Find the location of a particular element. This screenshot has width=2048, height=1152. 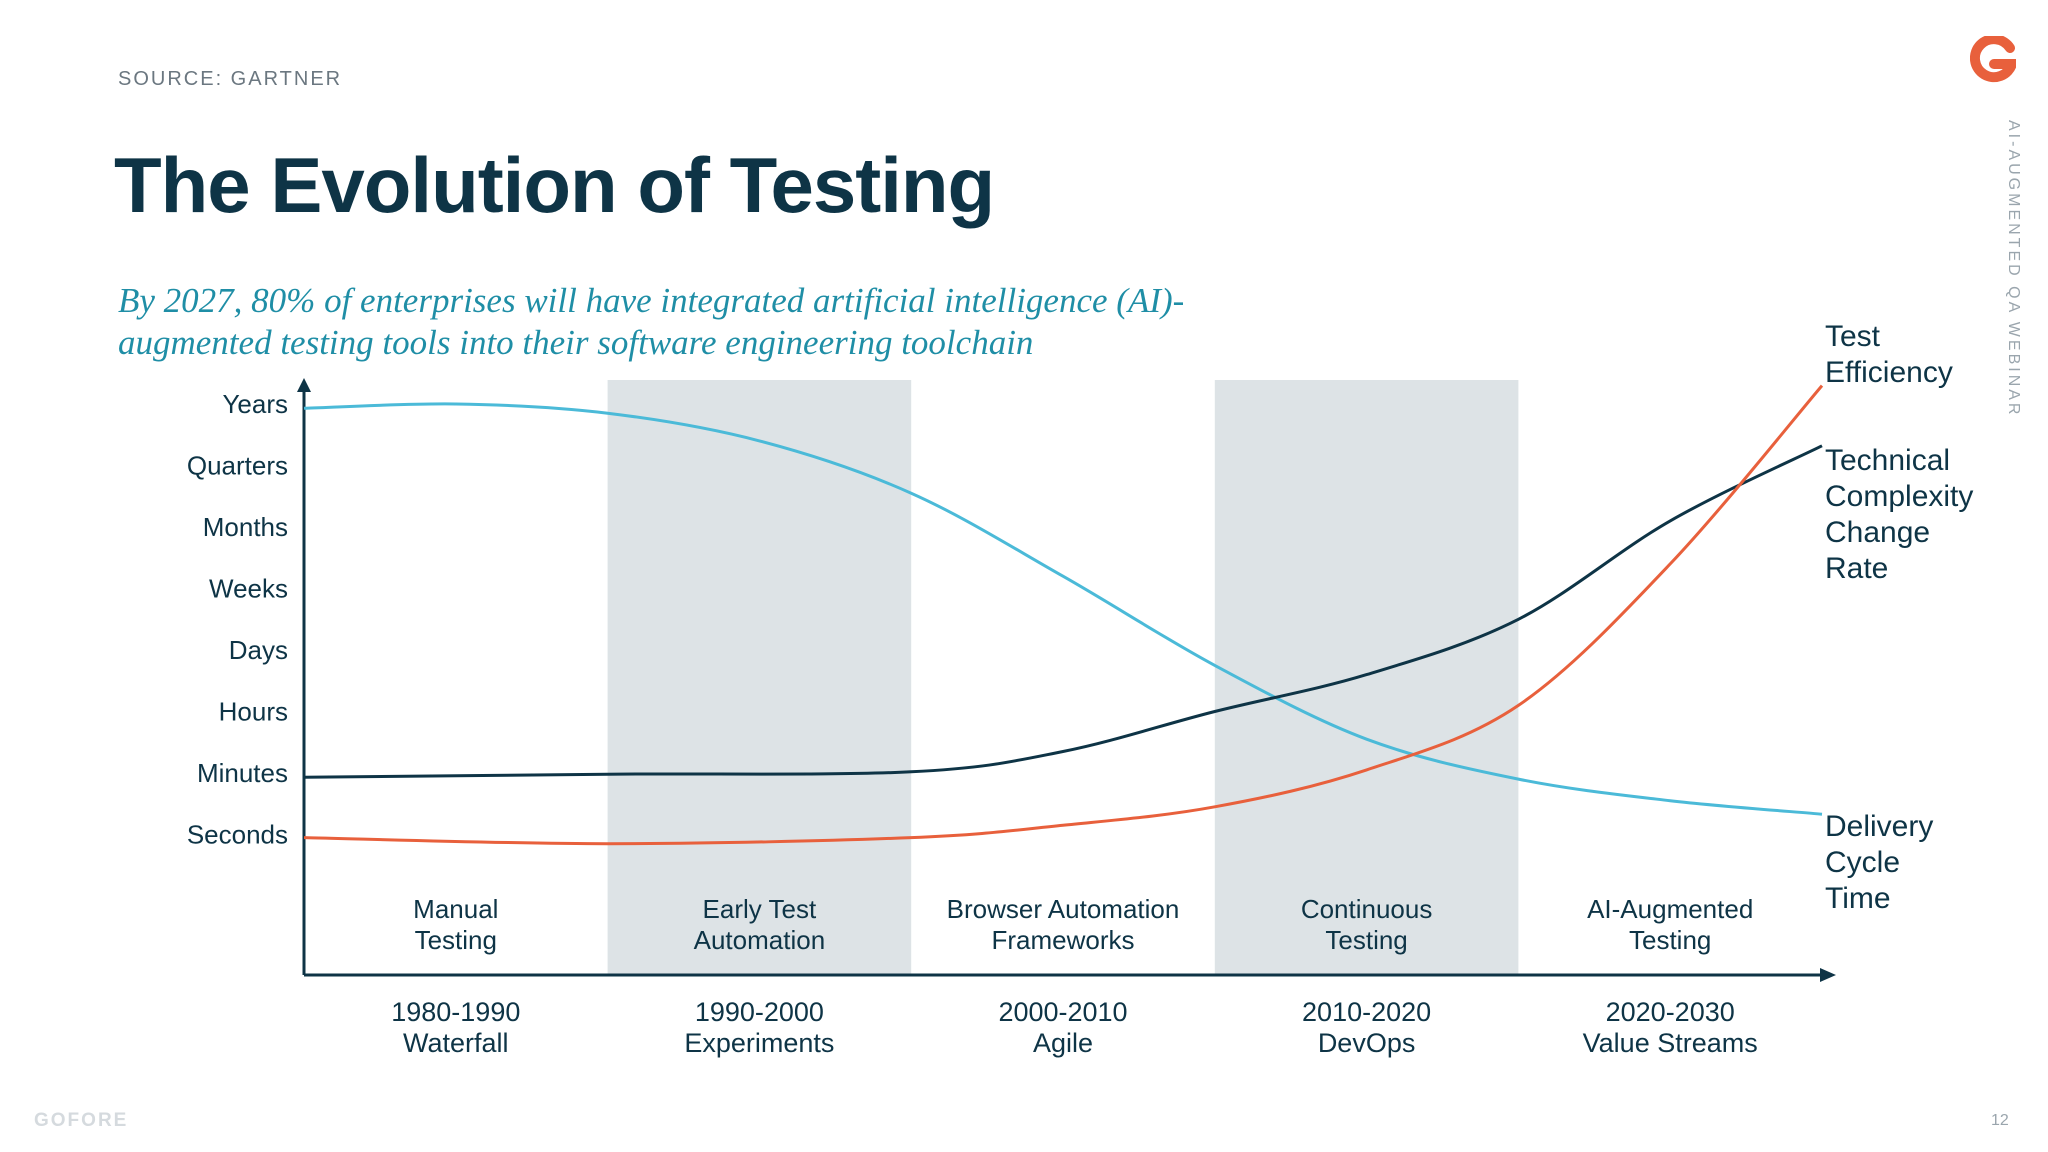

page-title: The Evolution of Testing is located at coordinates (554, 185).